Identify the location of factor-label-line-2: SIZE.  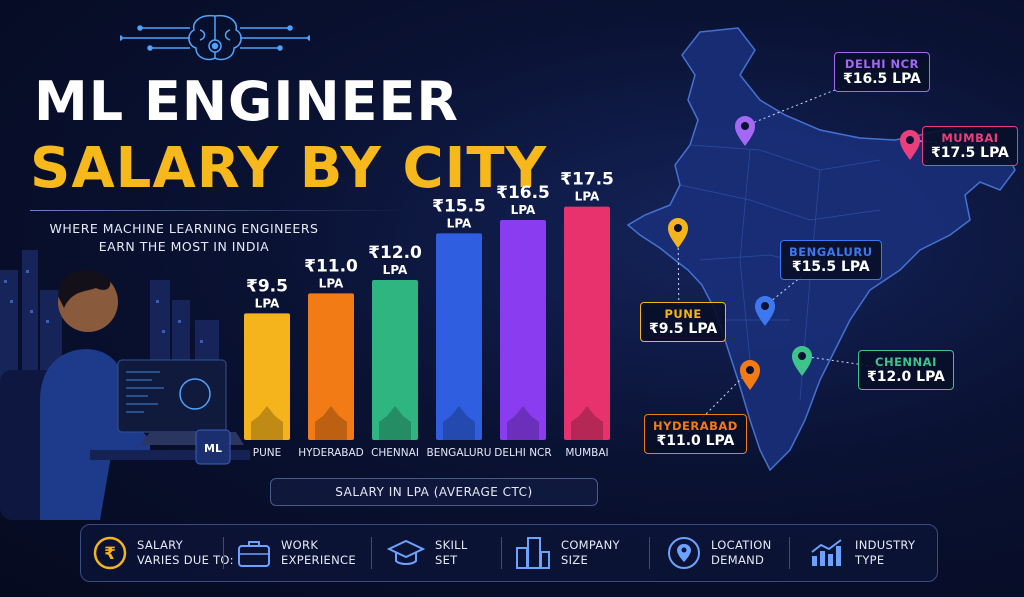
(575, 560).